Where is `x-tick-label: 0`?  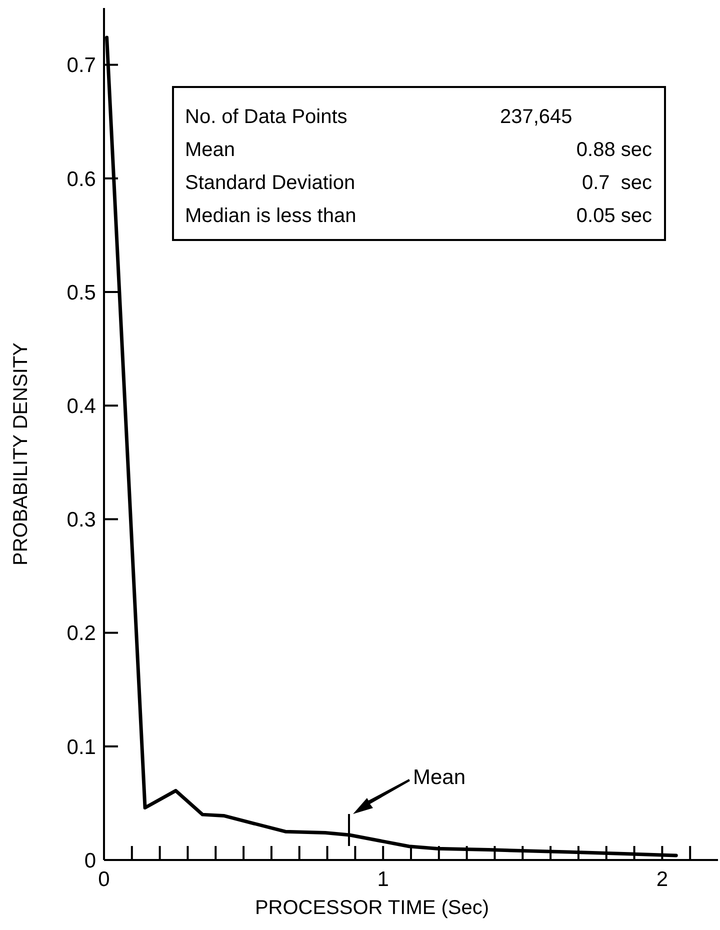 x-tick-label: 0 is located at coordinates (104, 879).